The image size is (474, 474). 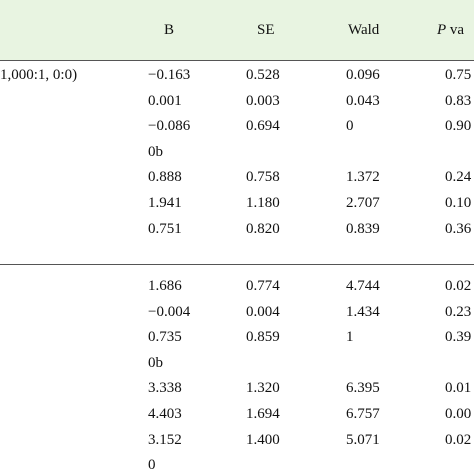 I want to click on cell: 0.01, so click(x=458, y=388).